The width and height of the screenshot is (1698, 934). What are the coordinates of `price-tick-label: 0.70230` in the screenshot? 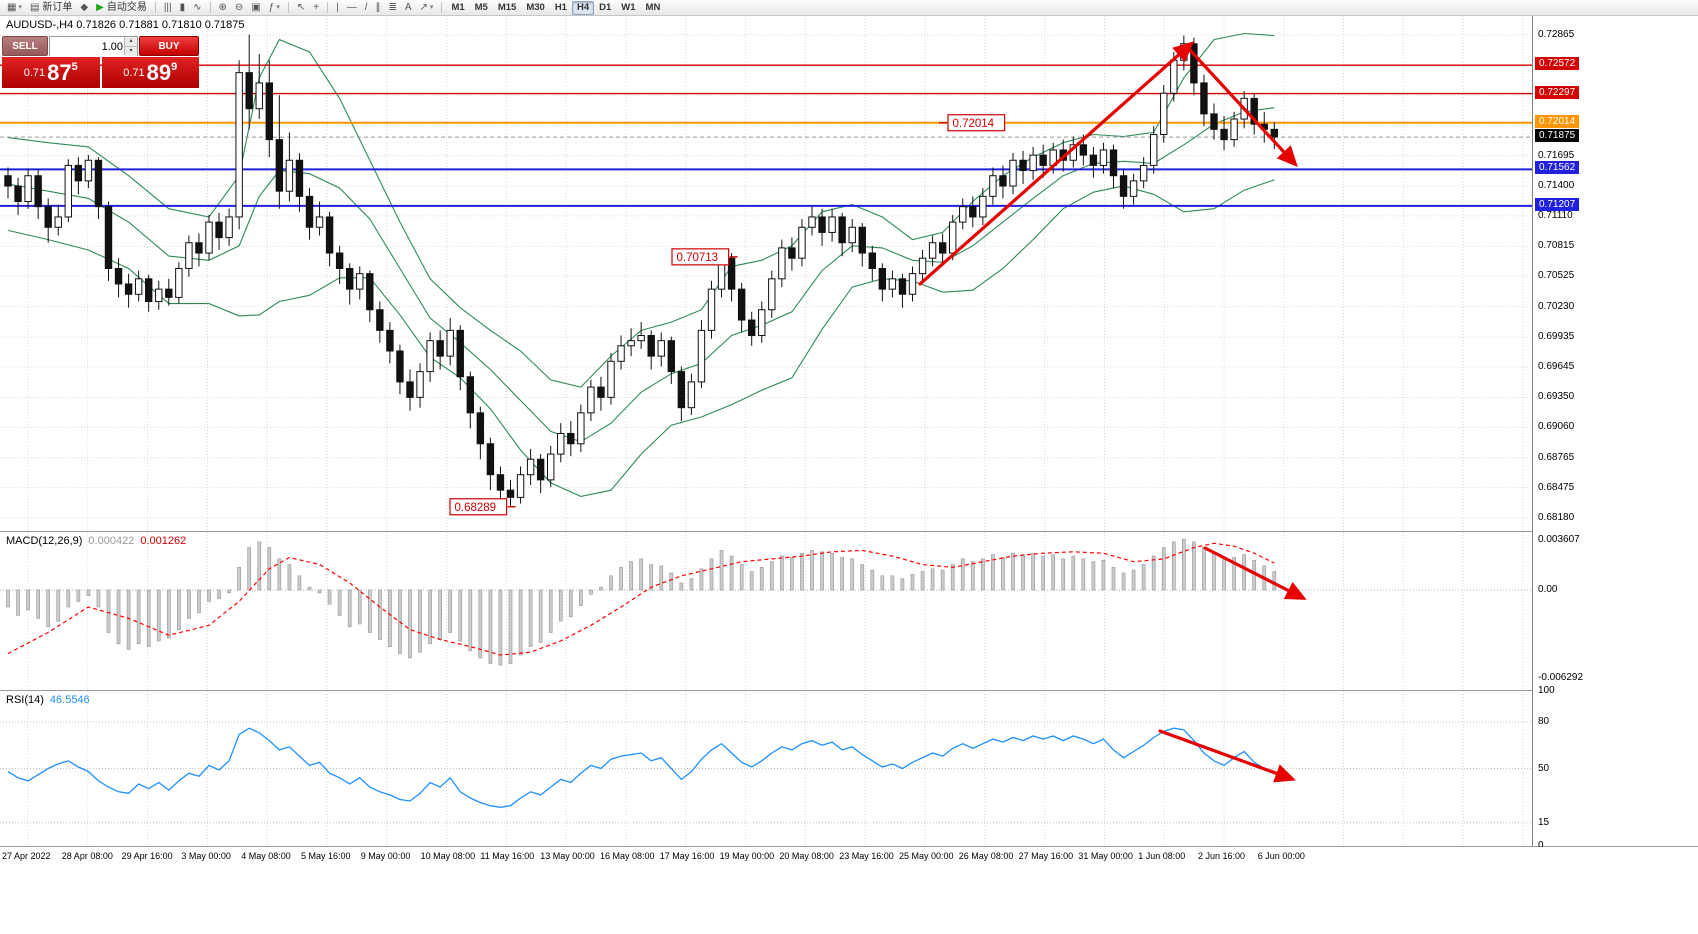 It's located at (1556, 306).